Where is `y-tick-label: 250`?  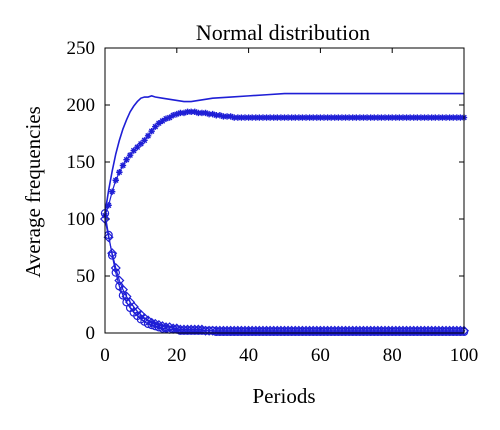
y-tick-label: 250 is located at coordinates (81, 48).